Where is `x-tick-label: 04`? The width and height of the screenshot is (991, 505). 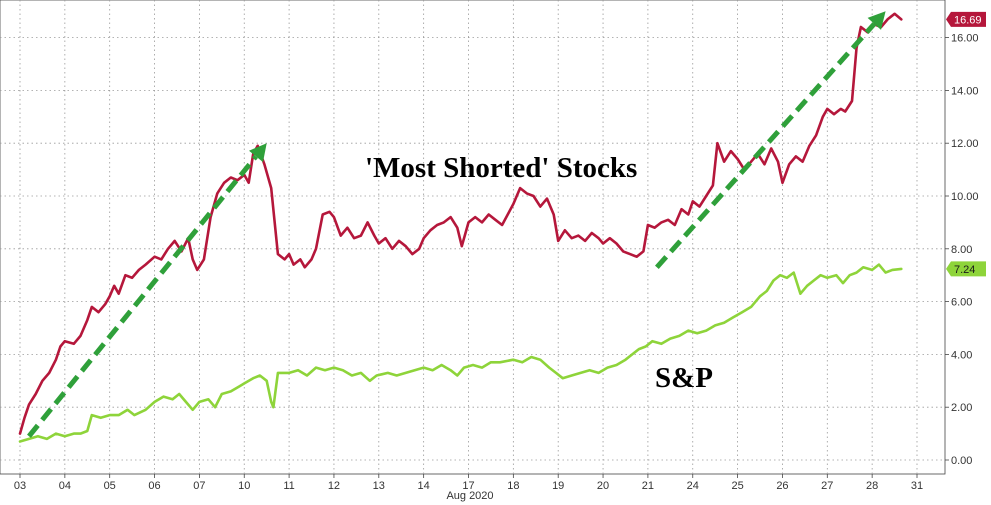
x-tick-label: 04 is located at coordinates (65, 486).